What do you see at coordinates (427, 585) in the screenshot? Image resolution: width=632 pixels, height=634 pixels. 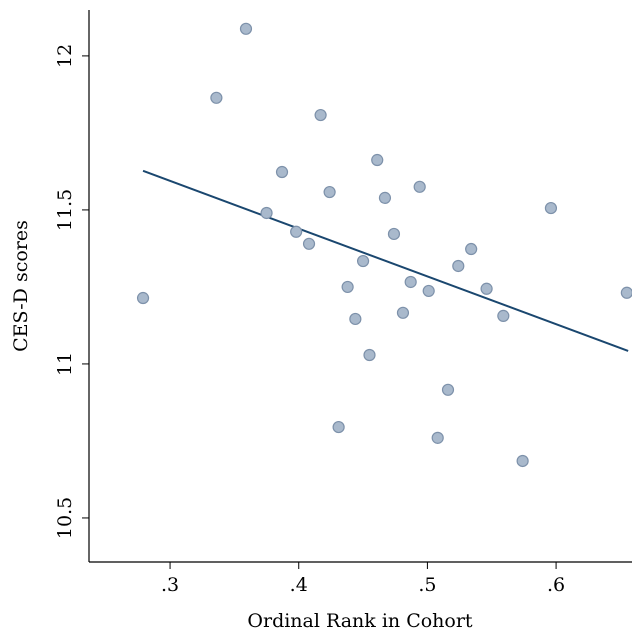 I see `x-tick-label: .5` at bounding box center [427, 585].